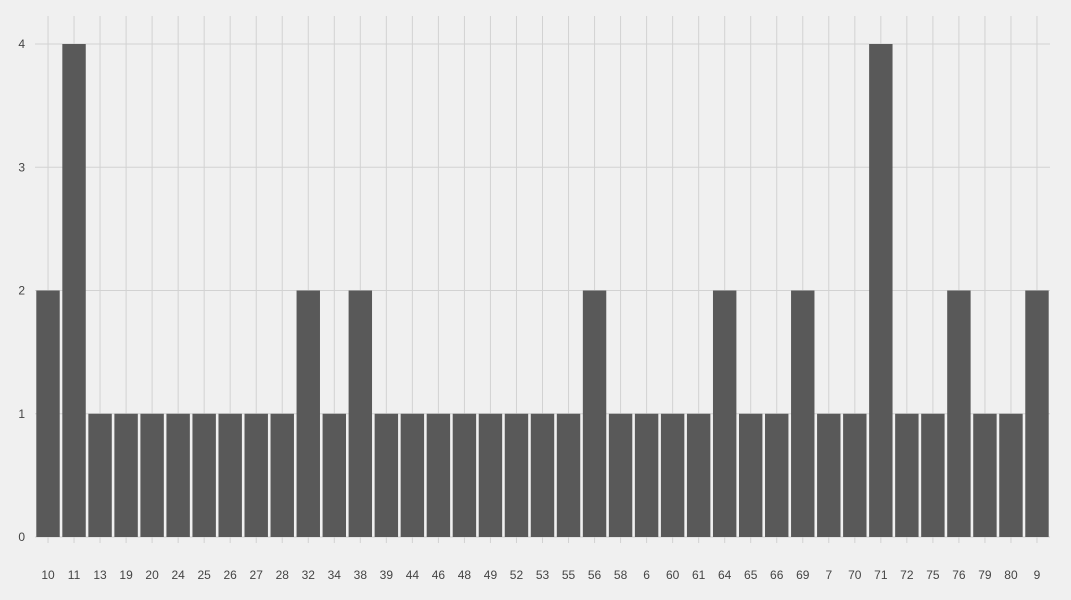 The image size is (1071, 600). What do you see at coordinates (699, 575) in the screenshot?
I see `x-tick-label: 61` at bounding box center [699, 575].